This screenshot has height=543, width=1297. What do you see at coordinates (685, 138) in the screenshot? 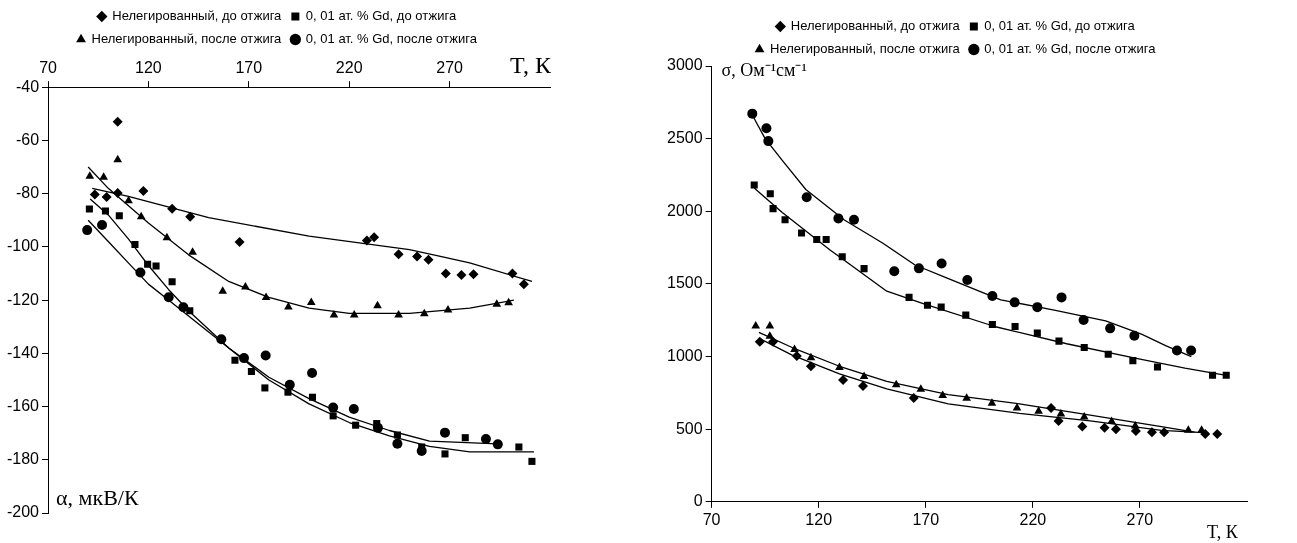
I see `y-tick-label: 2500` at bounding box center [685, 138].